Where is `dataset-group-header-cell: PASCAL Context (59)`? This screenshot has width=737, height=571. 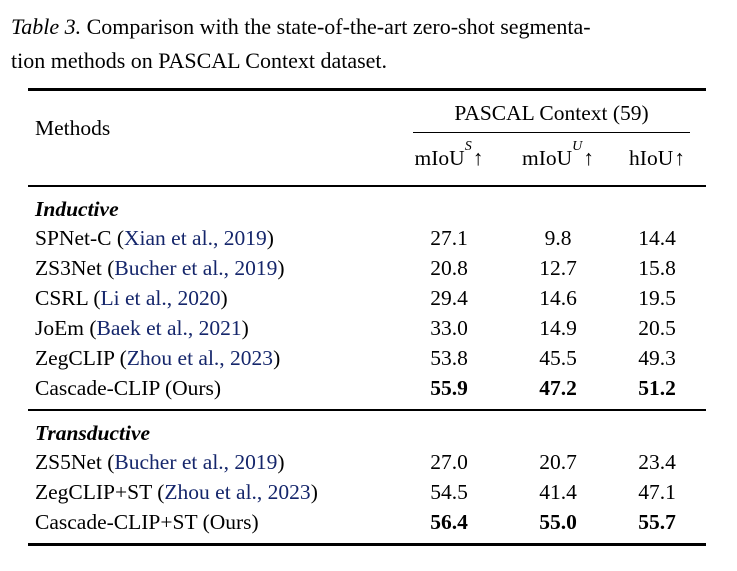 dataset-group-header-cell: PASCAL Context (59) is located at coordinates (548, 111).